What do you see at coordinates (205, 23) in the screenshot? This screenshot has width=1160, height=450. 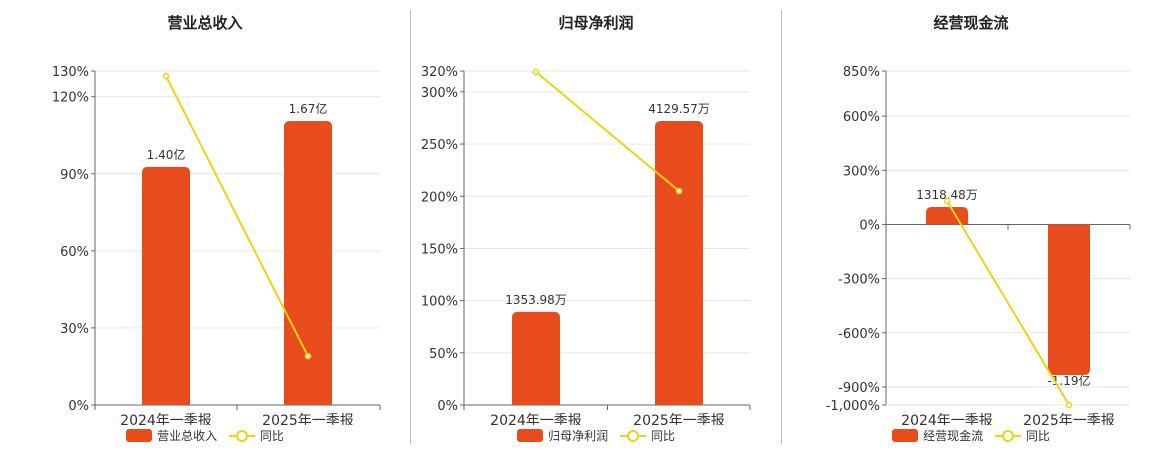 I see `chart-title: 营业总收入` at bounding box center [205, 23].